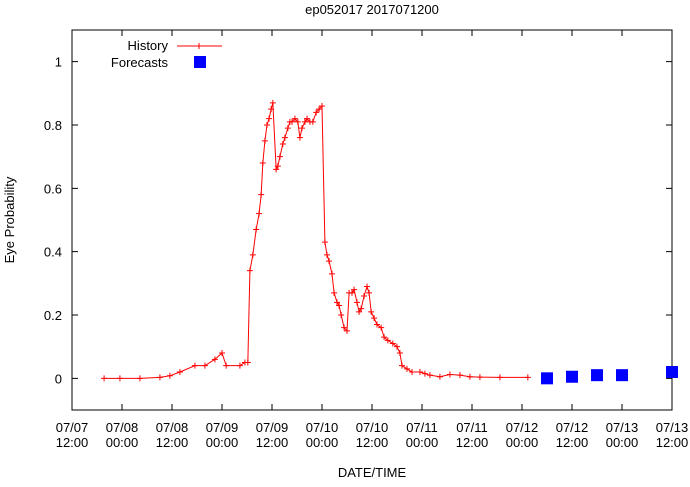 This screenshot has width=690, height=487. I want to click on y-tick-label: 0, so click(58, 378).